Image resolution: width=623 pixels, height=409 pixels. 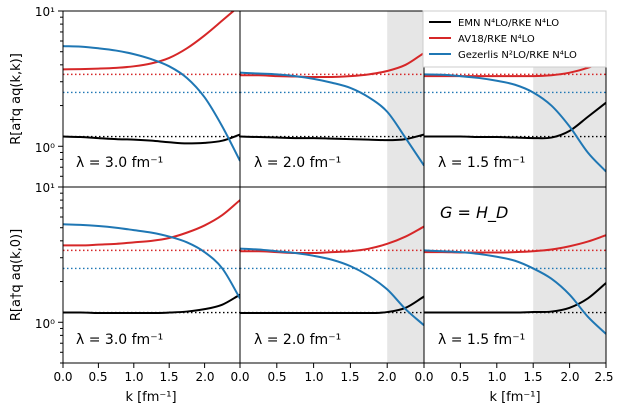 What do you see at coordinates (603, 377) in the screenshot?
I see `x-tick-label: 2.5` at bounding box center [603, 377].